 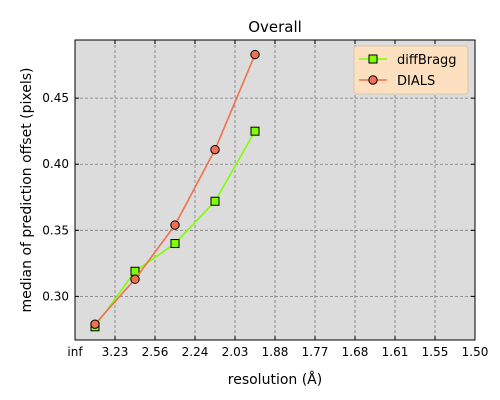 I want to click on y-tick-label: 0.40, so click(x=55, y=164).